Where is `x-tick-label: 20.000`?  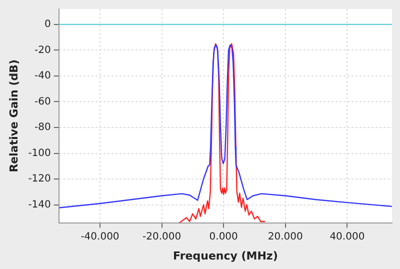
x-tick-label: 20.000 is located at coordinates (285, 236).